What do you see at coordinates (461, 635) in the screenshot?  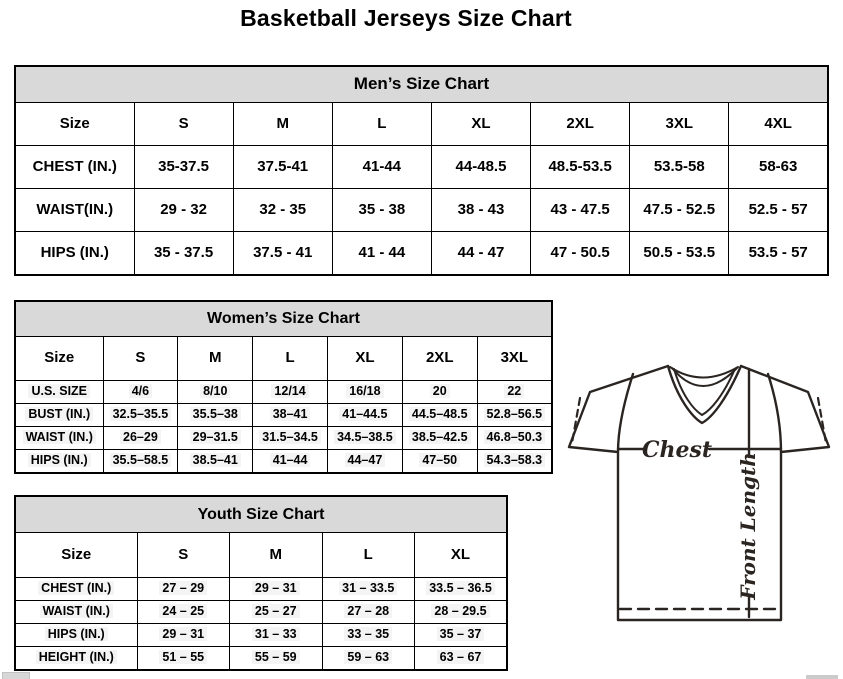 I see `table-cell: 35 – 37` at bounding box center [461, 635].